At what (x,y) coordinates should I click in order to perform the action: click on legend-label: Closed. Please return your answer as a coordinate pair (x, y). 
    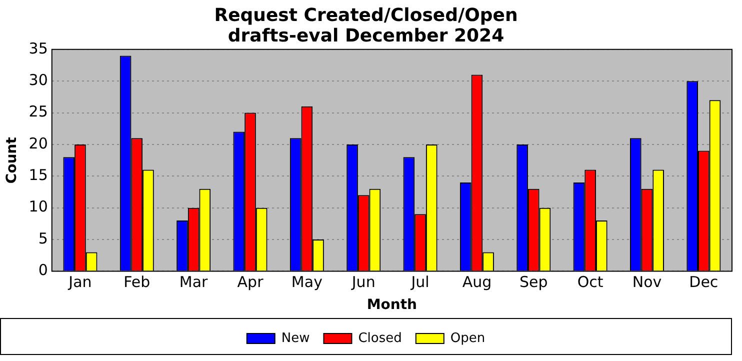
    Looking at the image, I should click on (380, 338).